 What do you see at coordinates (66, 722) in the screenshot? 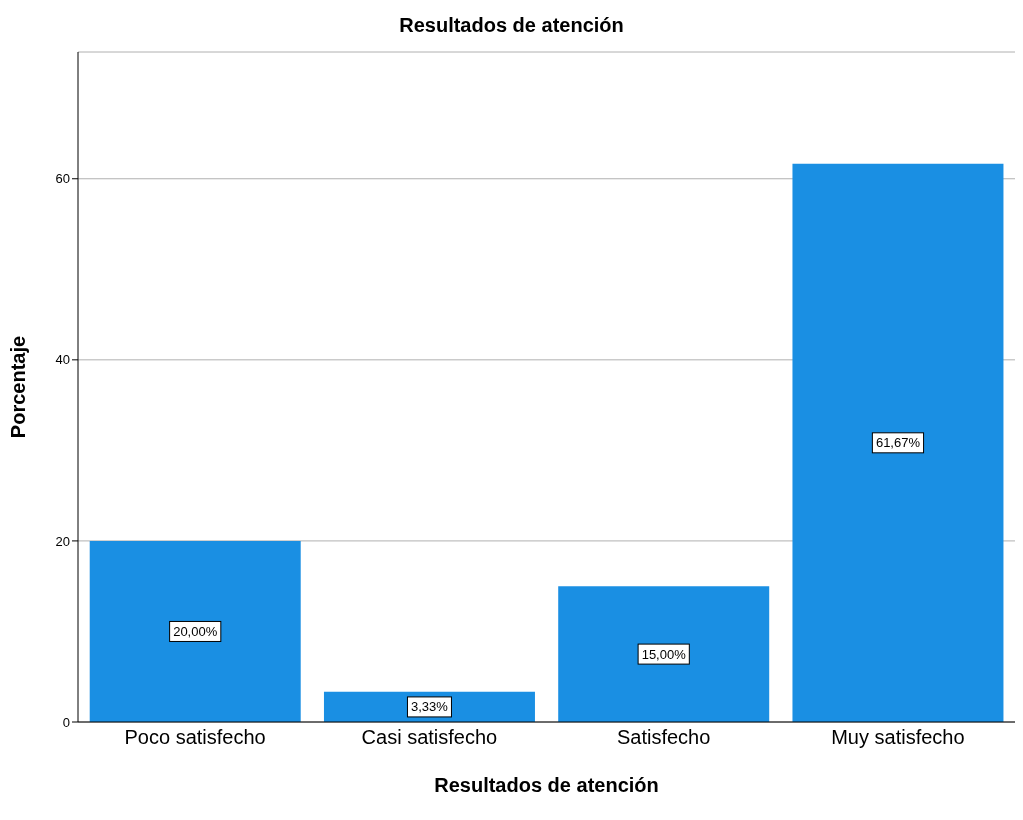
I see `y-tick-label: 0` at bounding box center [66, 722].